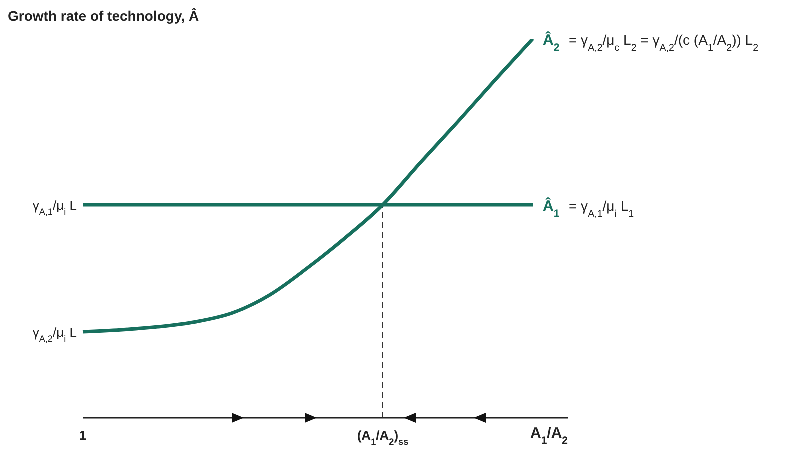 The image size is (808, 454). Describe the element at coordinates (104, 16) in the screenshot. I see `y-axis-title: Growth rate of technology, Â` at that location.